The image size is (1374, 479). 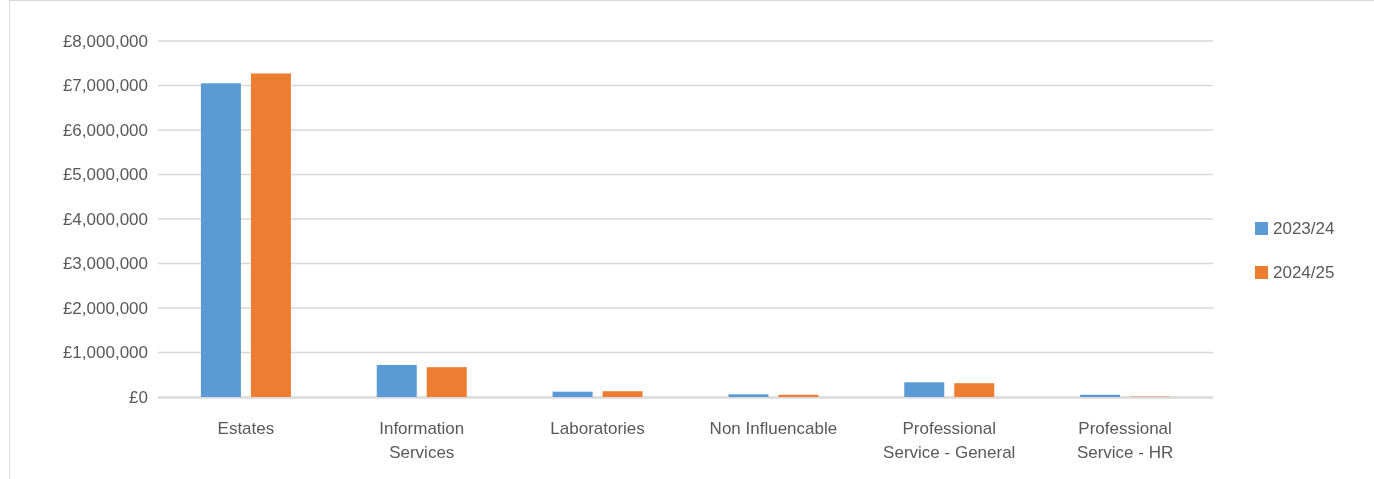 I want to click on y-tick-label: £3,000,000, so click(x=105, y=264).